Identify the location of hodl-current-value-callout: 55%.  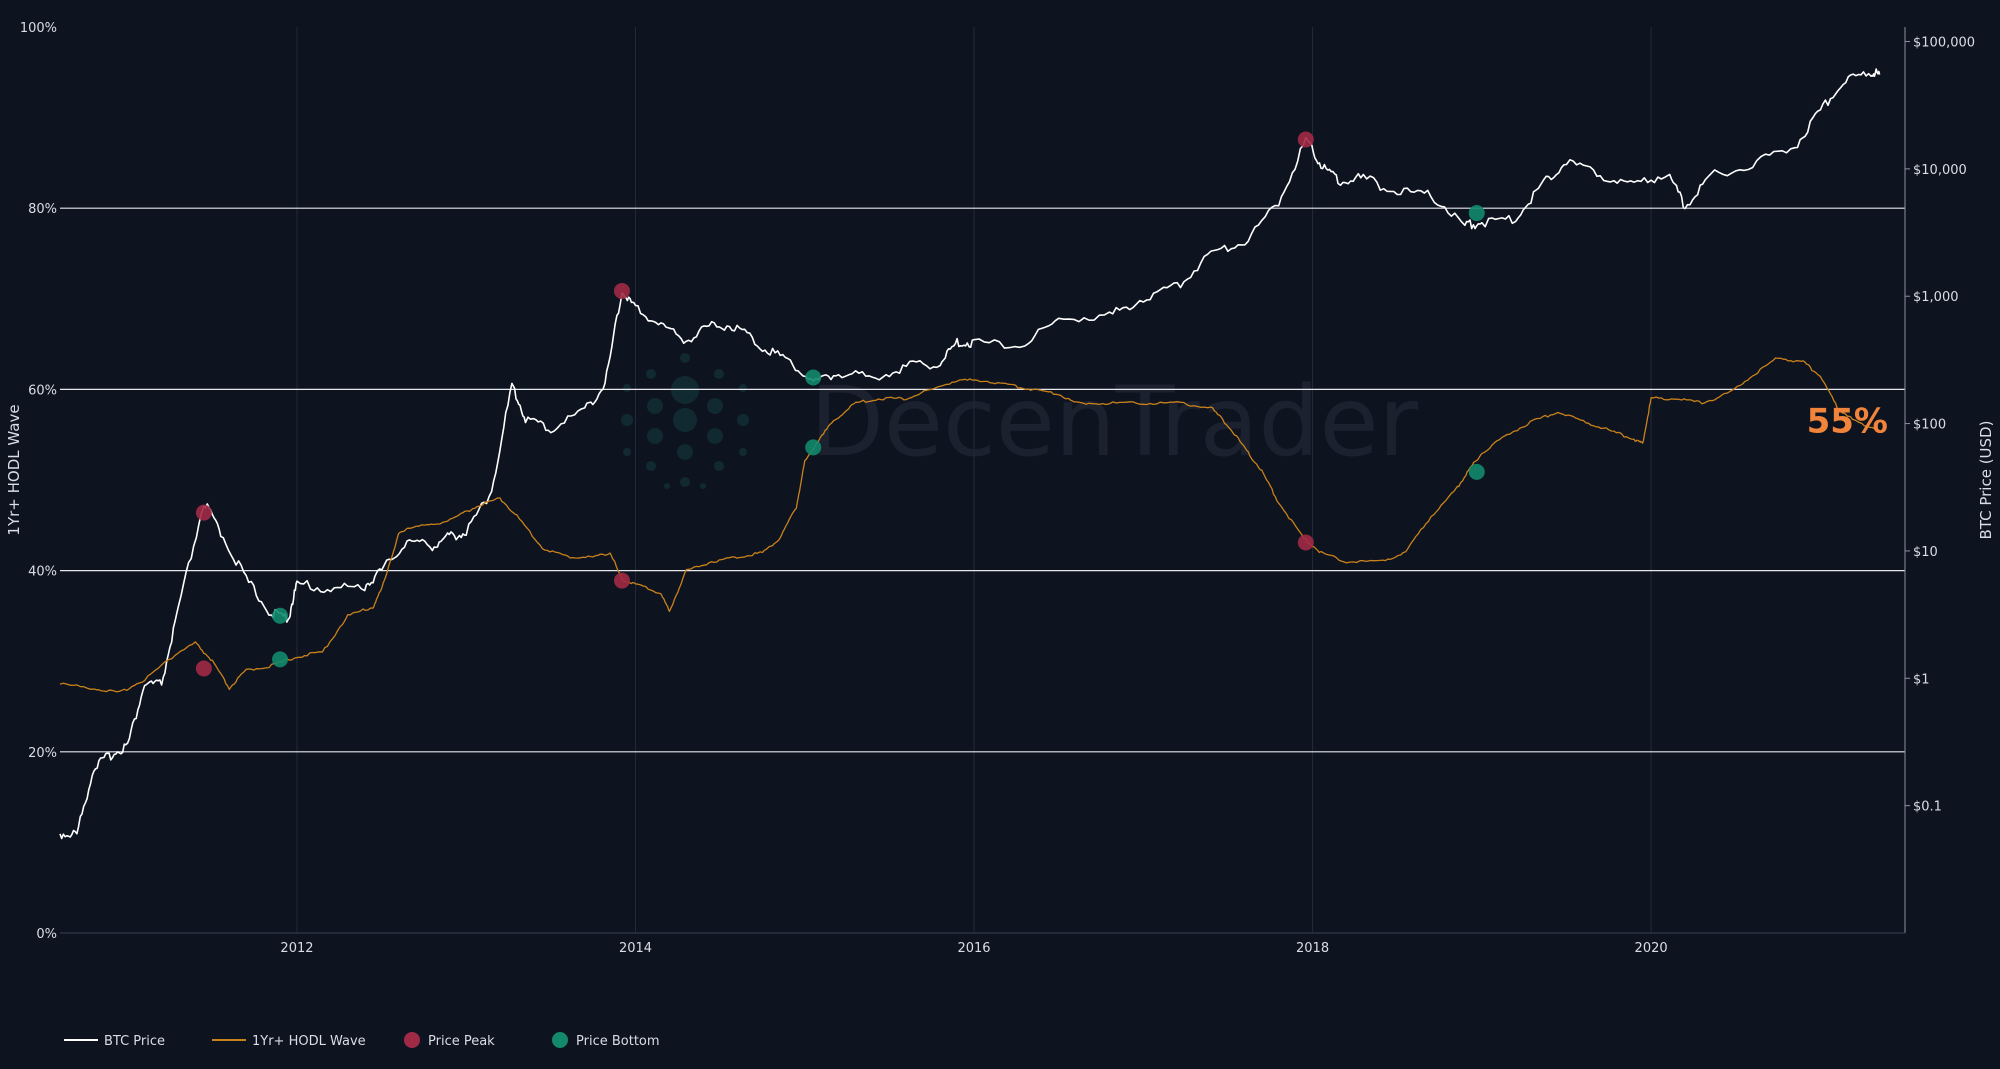
(1847, 422).